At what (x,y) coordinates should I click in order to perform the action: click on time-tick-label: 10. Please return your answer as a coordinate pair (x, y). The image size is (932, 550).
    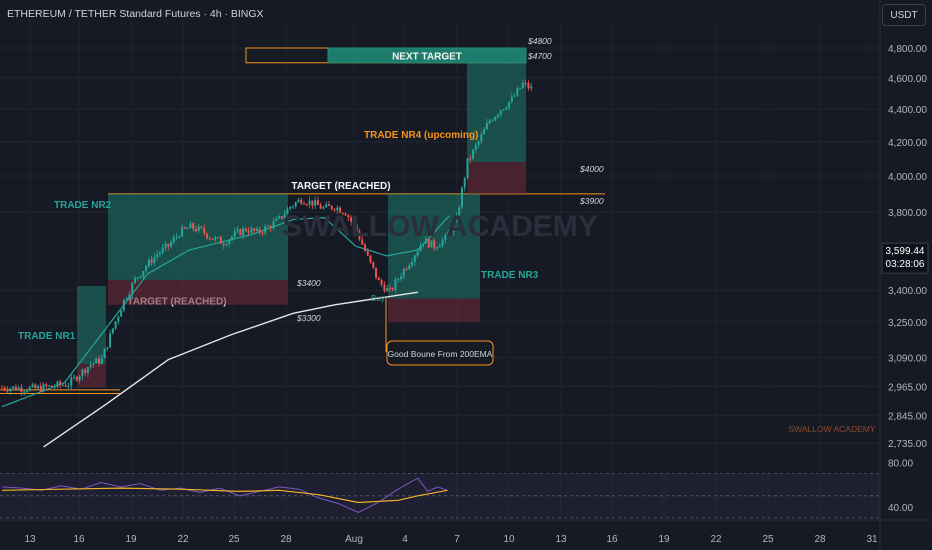
    Looking at the image, I should click on (509, 539).